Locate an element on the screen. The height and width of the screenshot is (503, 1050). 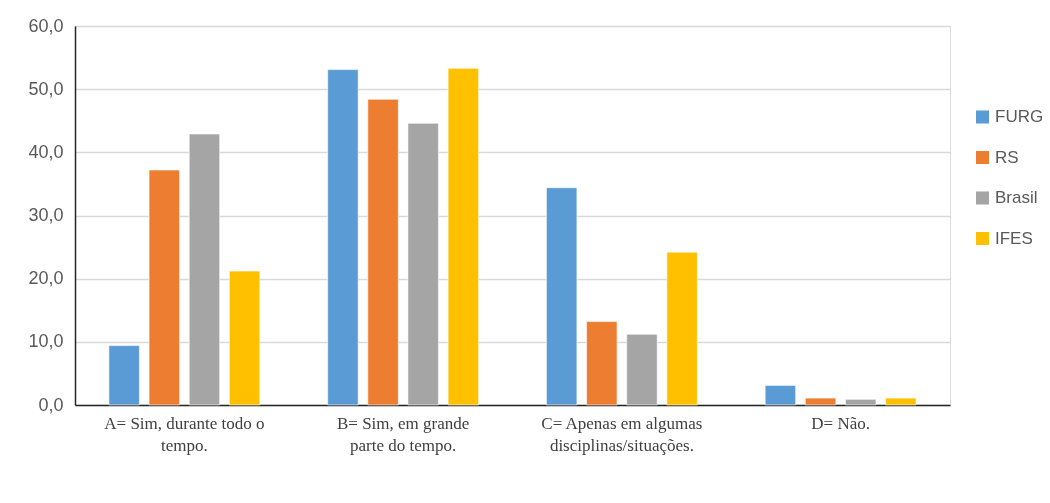
x-tick-label: B= Sim, em grande parte do tempo. is located at coordinates (403, 434).